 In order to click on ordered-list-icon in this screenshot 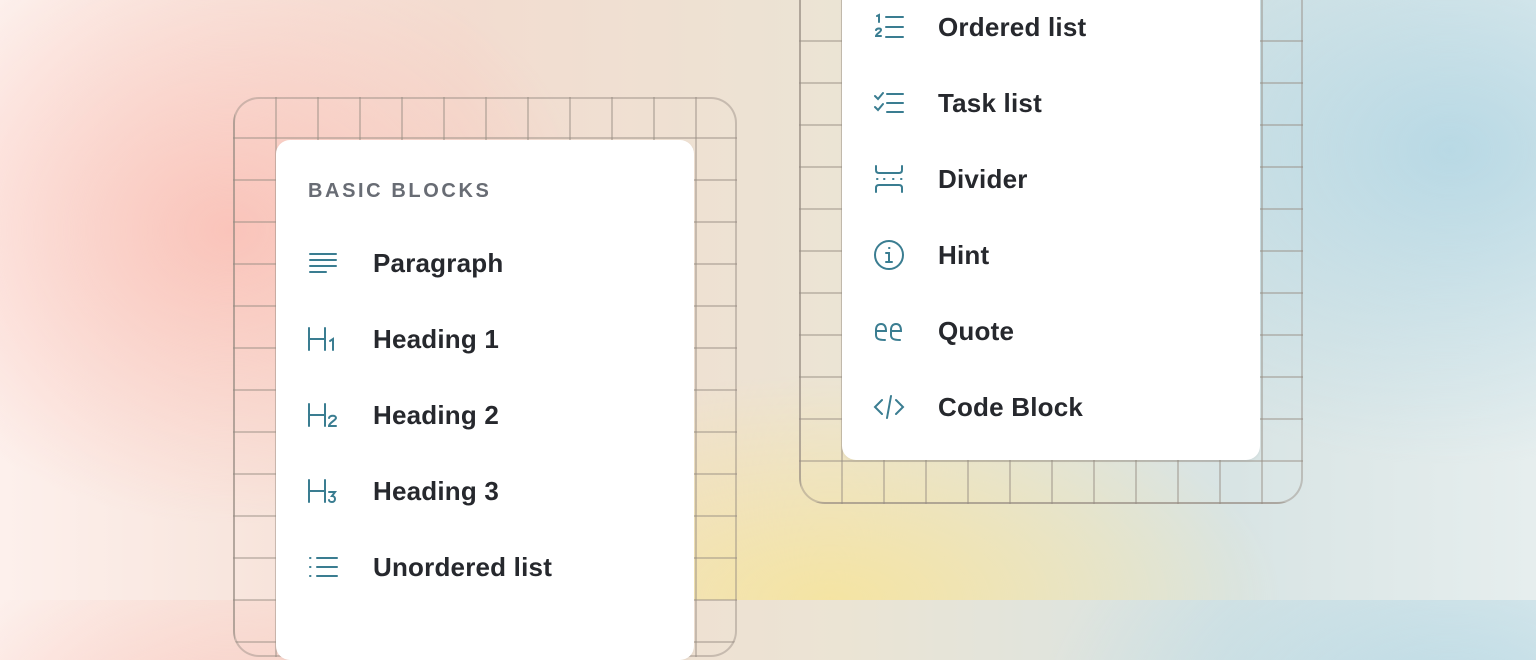, I will do `click(889, 27)`.